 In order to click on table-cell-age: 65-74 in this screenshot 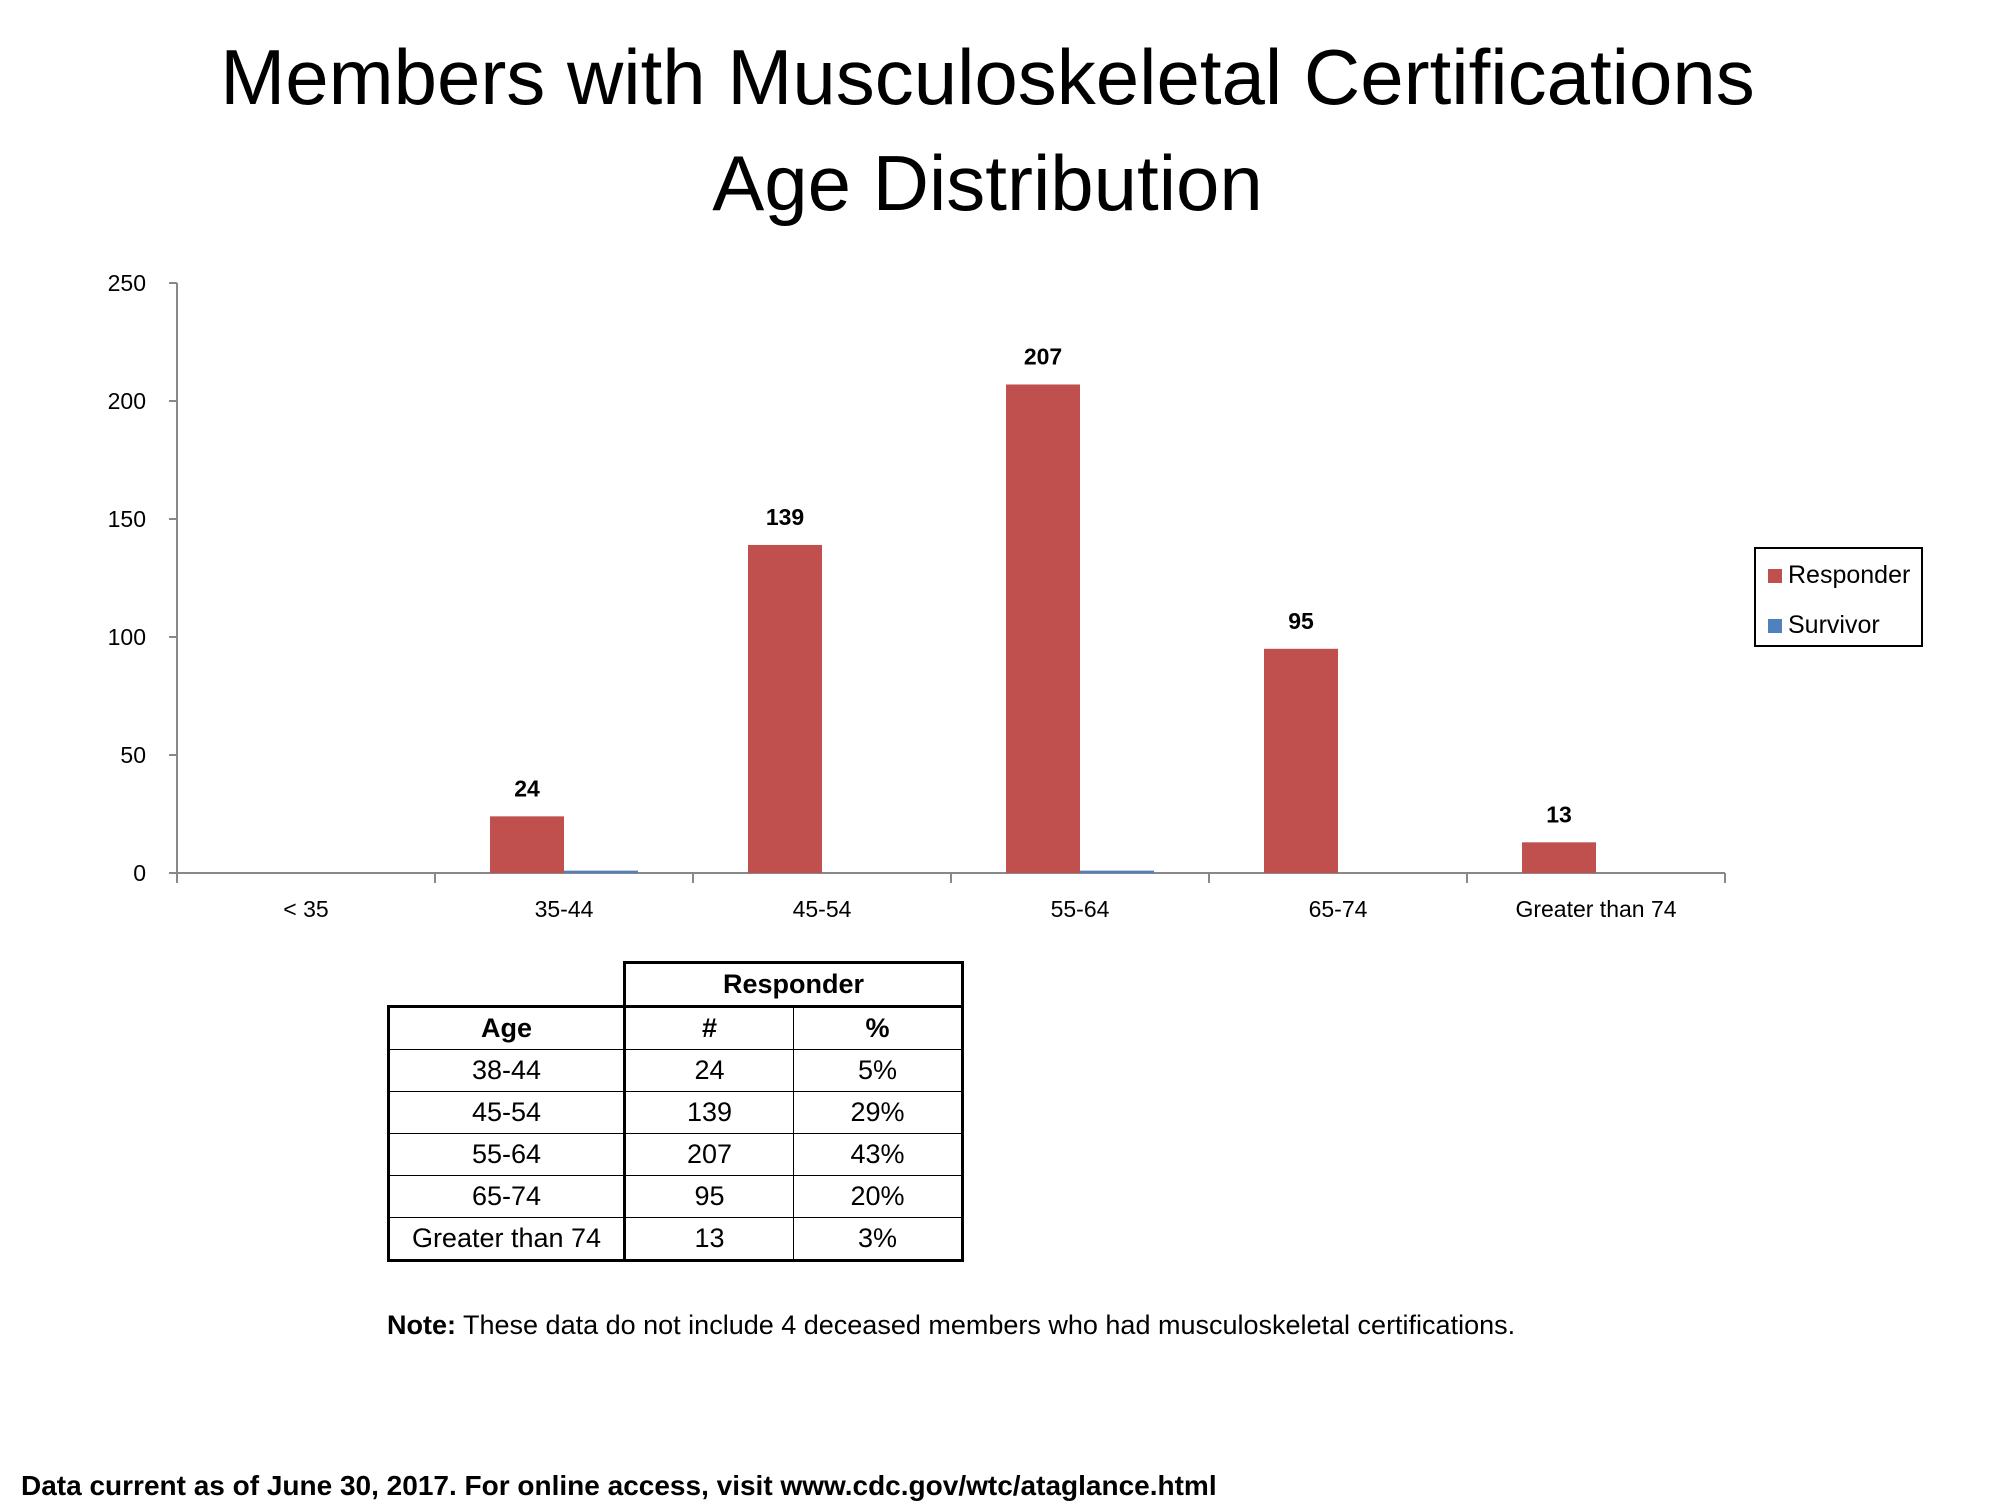, I will do `click(506, 1196)`.